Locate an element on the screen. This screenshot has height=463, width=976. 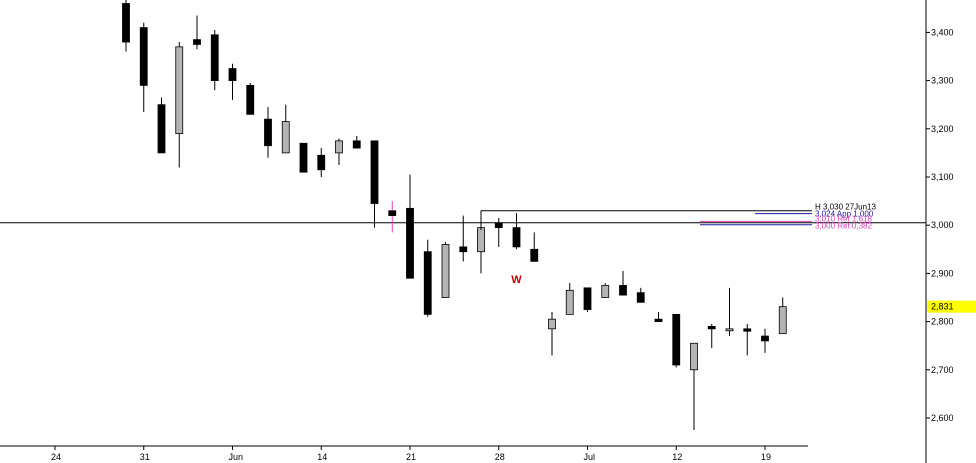
x-tick-label: 12 is located at coordinates (677, 457).